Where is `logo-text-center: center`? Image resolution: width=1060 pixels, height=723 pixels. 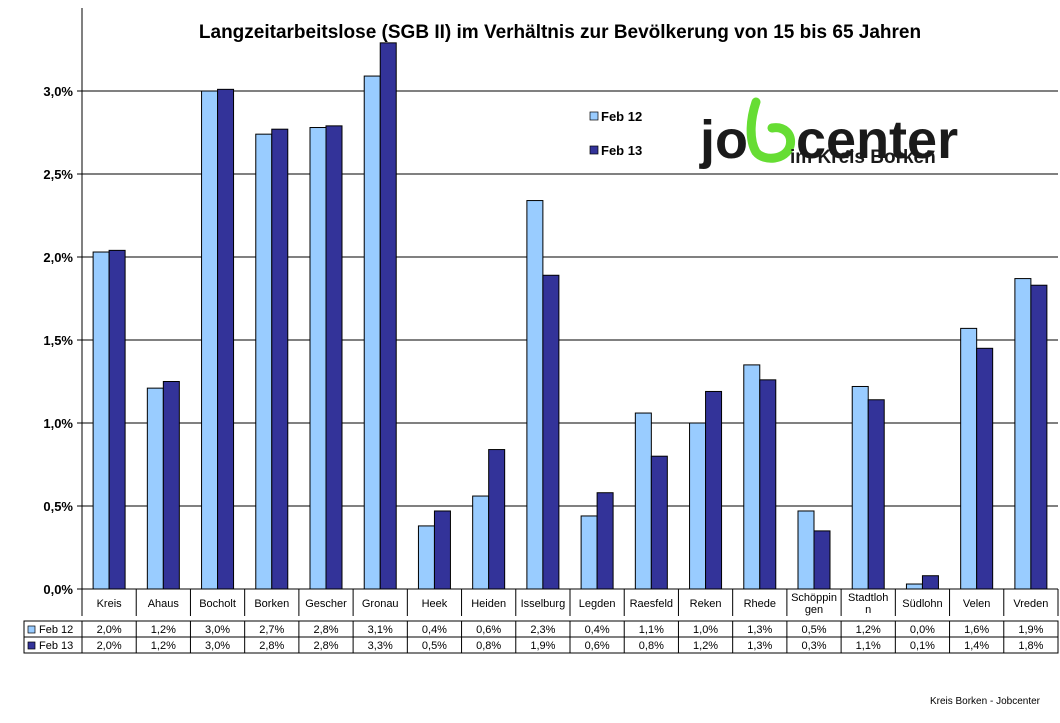 logo-text-center: center is located at coordinates (877, 140).